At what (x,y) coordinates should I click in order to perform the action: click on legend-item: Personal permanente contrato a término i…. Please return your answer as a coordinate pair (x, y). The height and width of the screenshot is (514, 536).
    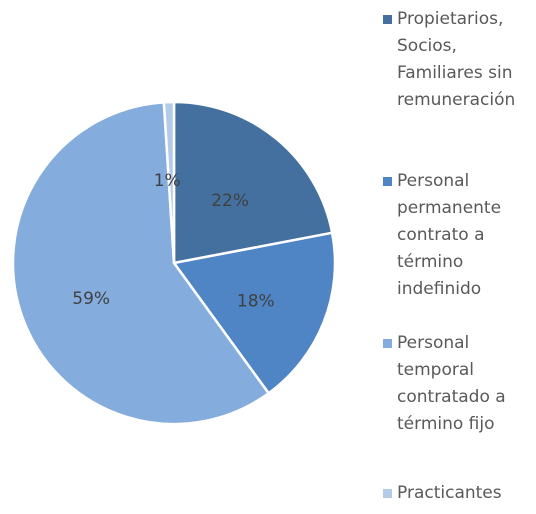
    Looking at the image, I should click on (458, 235).